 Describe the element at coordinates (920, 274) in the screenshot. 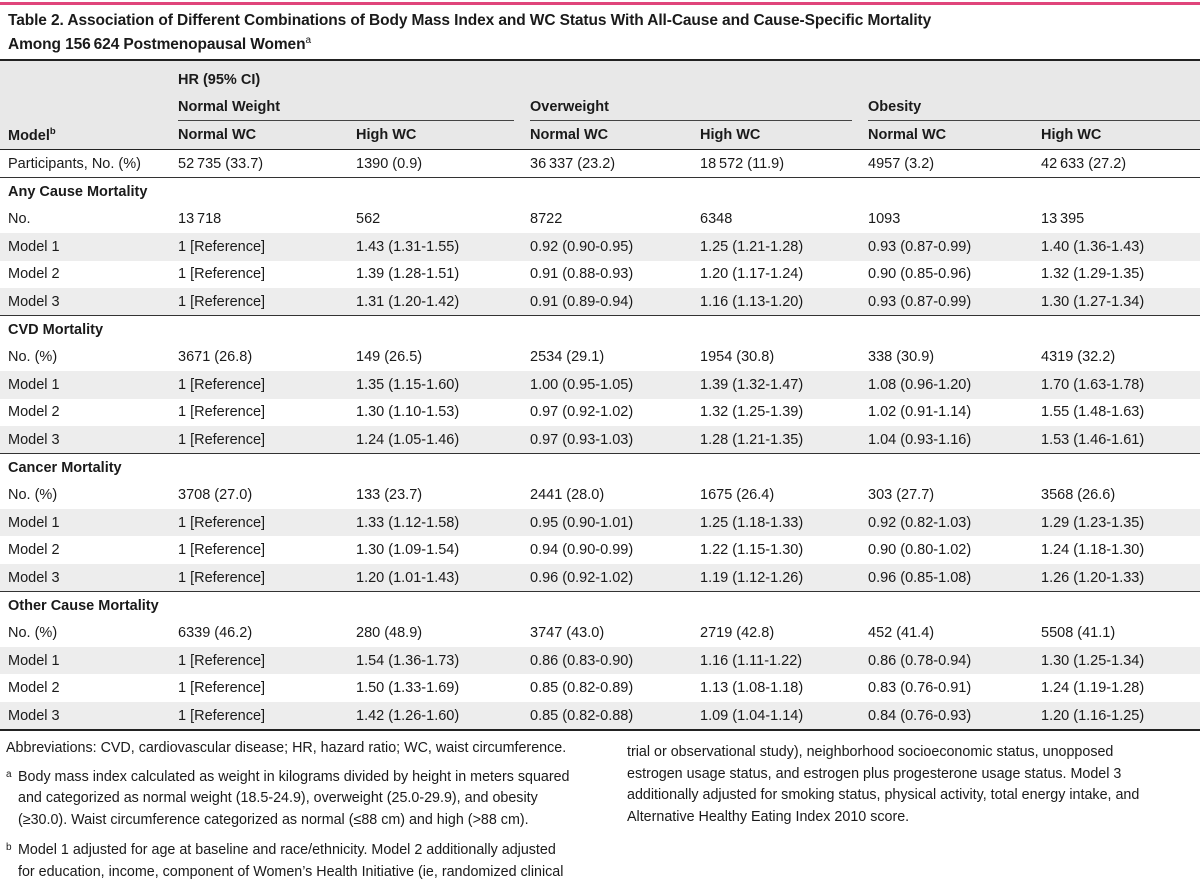

I see `table-cell: 0.90 (0.85-0.96)` at that location.